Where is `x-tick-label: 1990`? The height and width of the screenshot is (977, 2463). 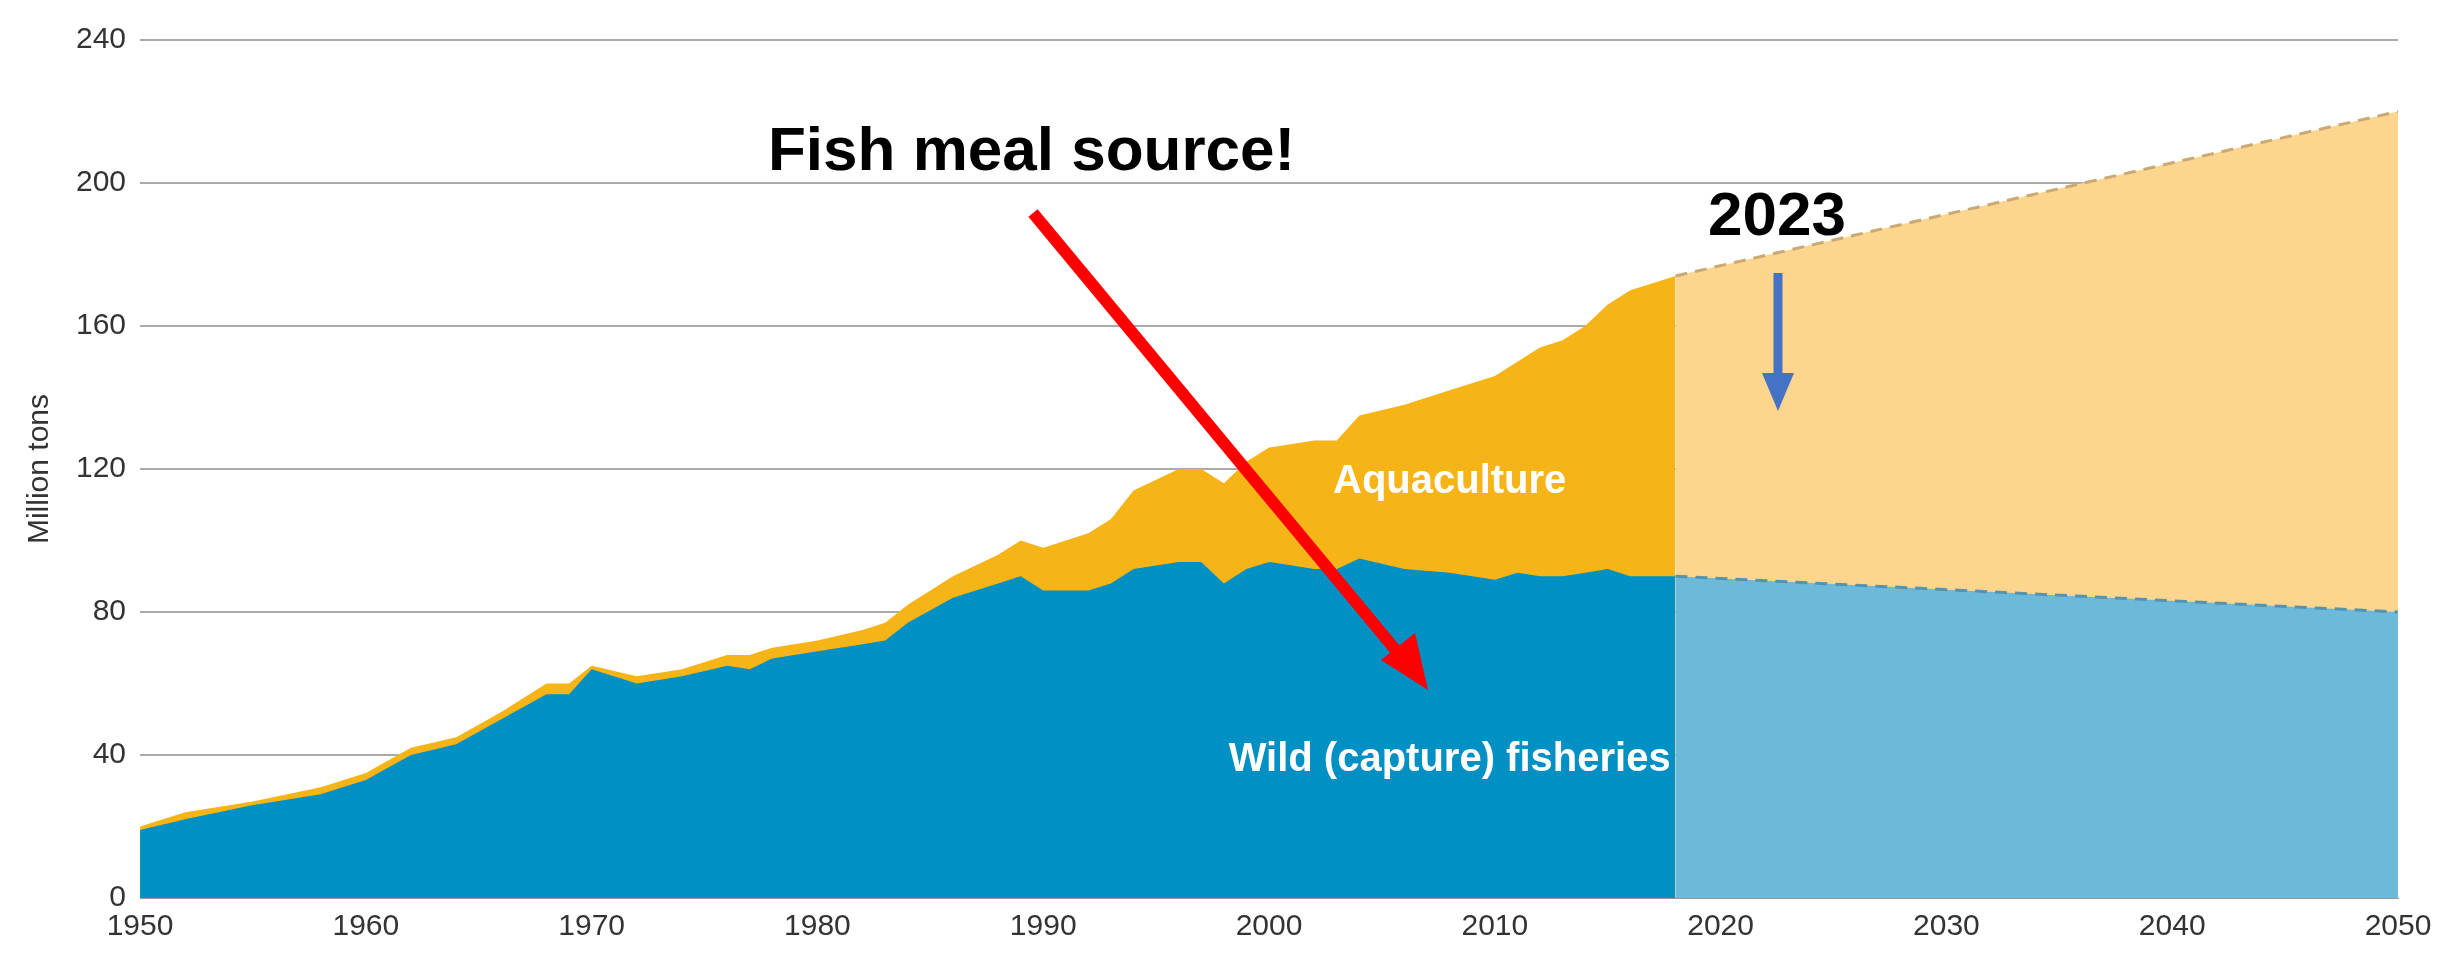 x-tick-label: 1990 is located at coordinates (1043, 925).